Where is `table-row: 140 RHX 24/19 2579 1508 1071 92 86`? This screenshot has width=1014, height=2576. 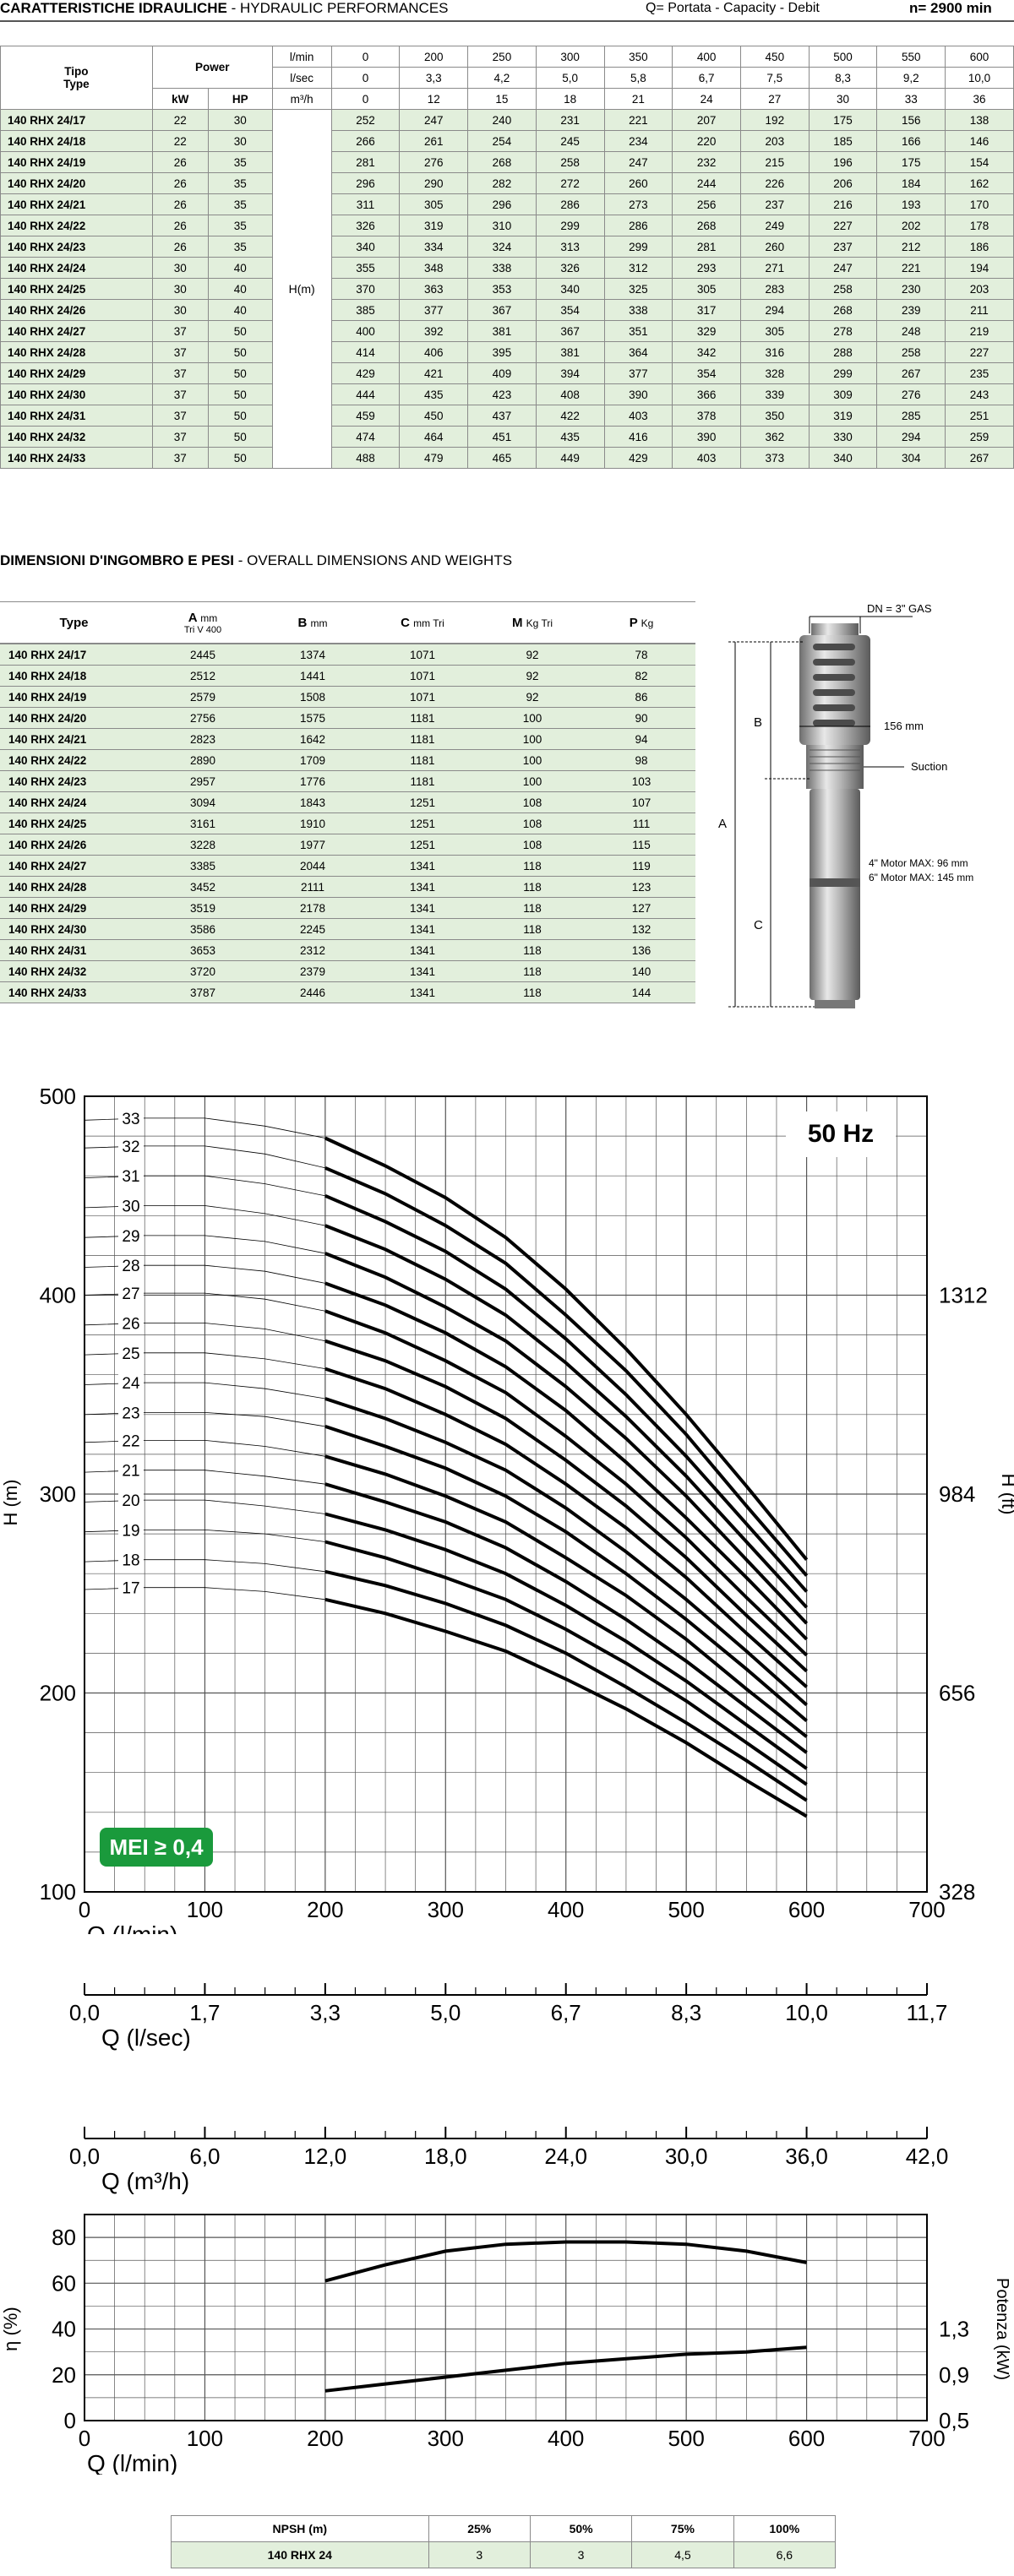 table-row: 140 RHX 24/19 2579 1508 1071 92 86 is located at coordinates (347, 697).